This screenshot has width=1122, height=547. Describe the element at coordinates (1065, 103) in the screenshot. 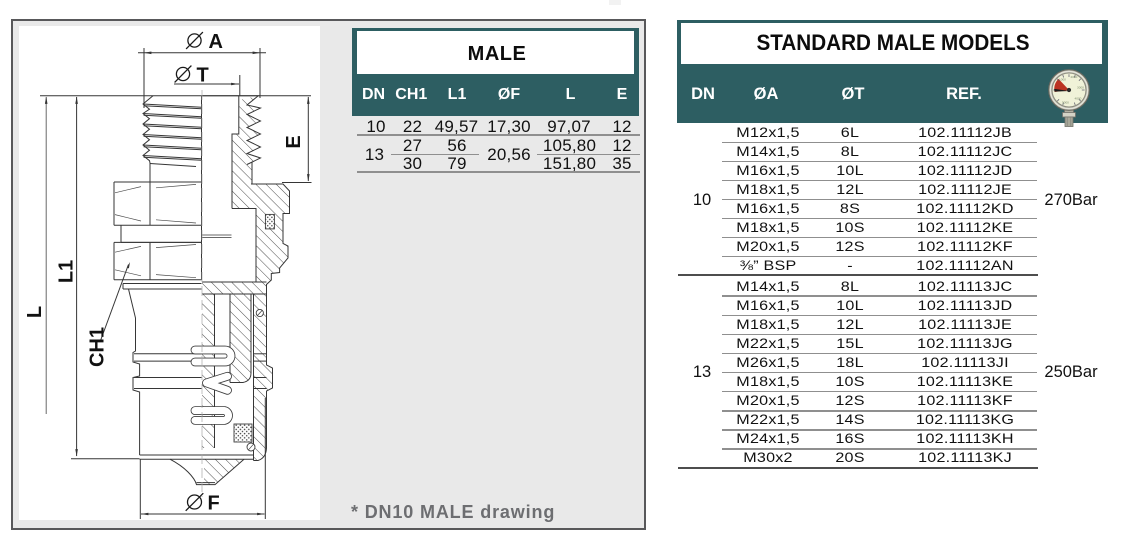

I see `svg-text: 5000` at that location.